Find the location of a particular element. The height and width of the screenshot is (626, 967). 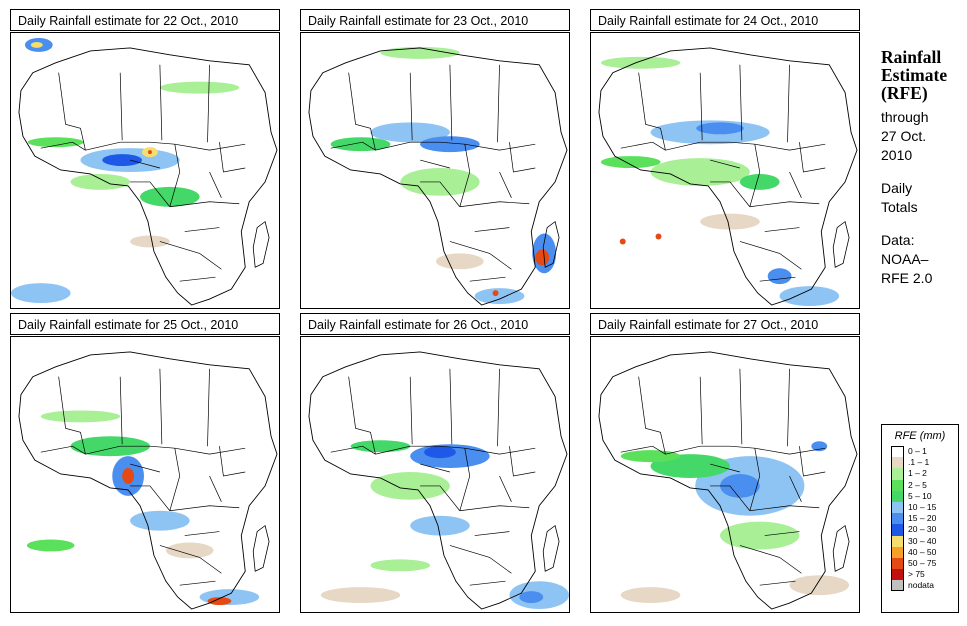

legend-label: .1 – 1 is located at coordinates (919, 462).